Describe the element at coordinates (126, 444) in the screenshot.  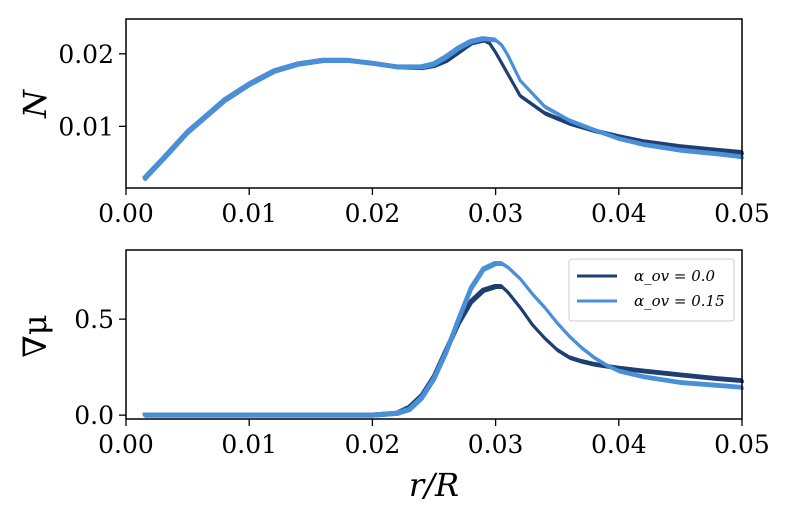
I see `bottom-xtick-label: 0.00` at that location.